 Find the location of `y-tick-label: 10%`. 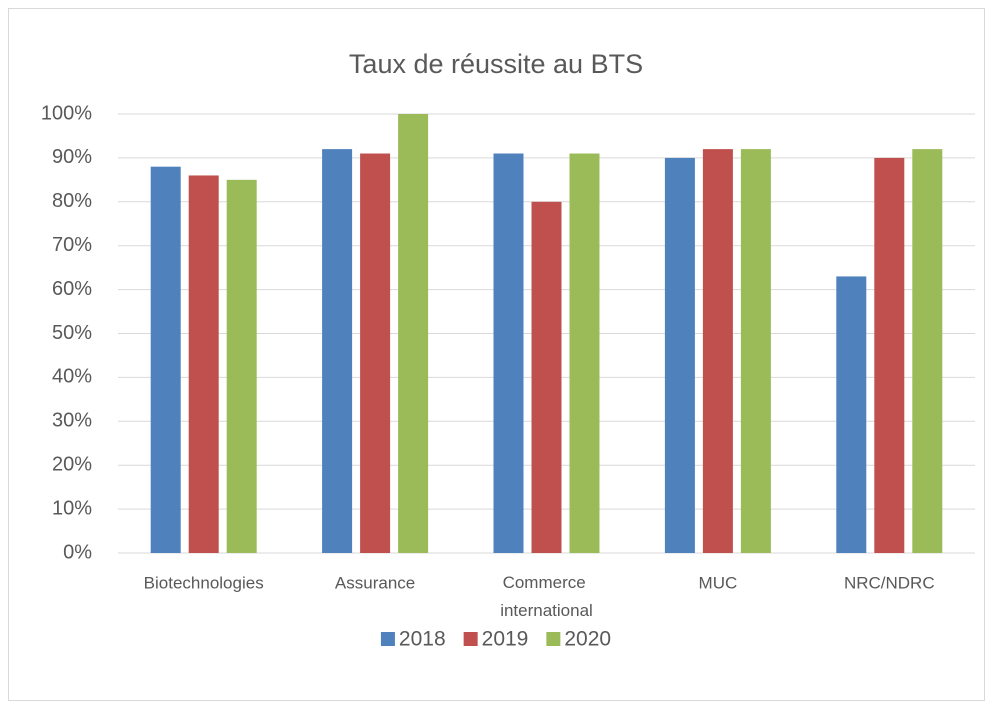

y-tick-label: 10% is located at coordinates (72, 508).